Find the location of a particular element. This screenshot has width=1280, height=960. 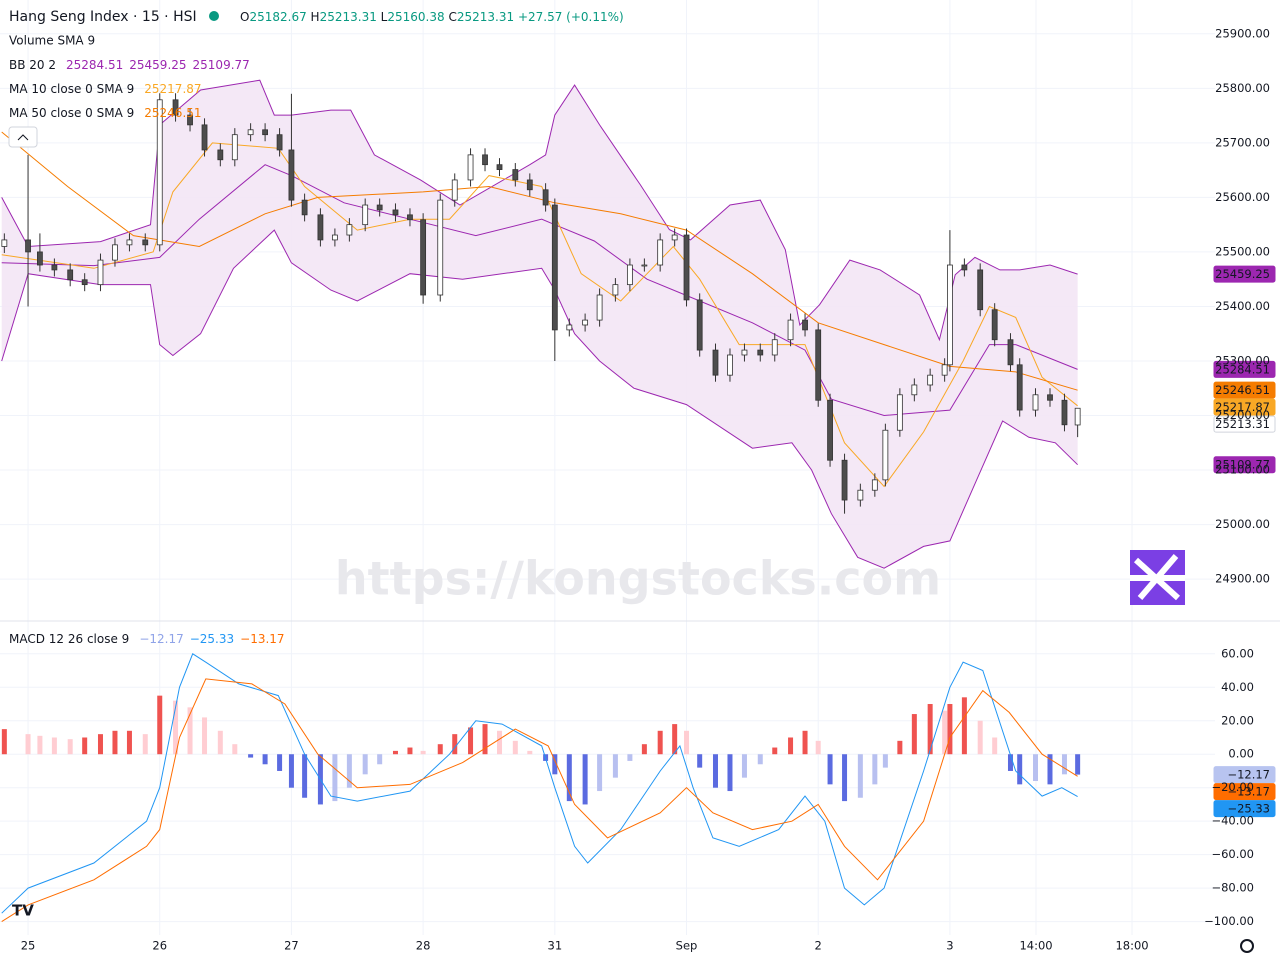

y-tick-label: 40.00 is located at coordinates (1237, 687).